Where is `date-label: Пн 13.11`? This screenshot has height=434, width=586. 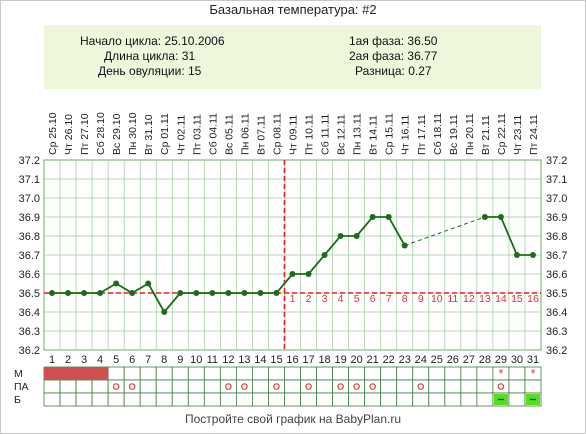 date-label: Пн 13.11 is located at coordinates (358, 134).